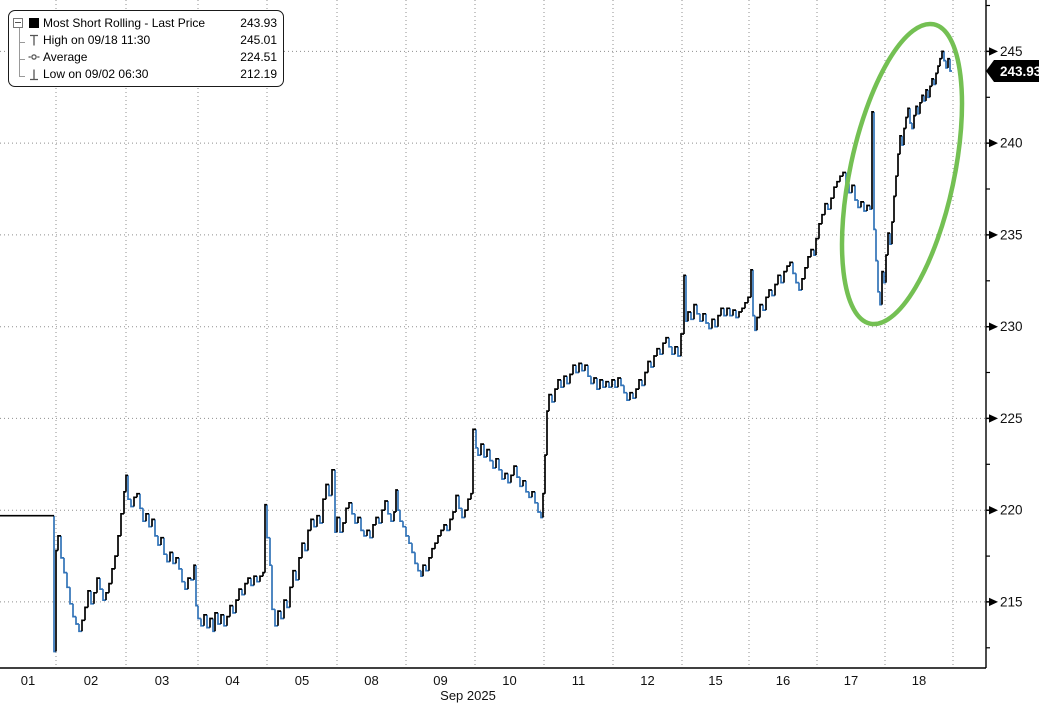 This screenshot has height=704, width=1039. Describe the element at coordinates (1011, 326) in the screenshot. I see `y-tick-label: 230` at that location.